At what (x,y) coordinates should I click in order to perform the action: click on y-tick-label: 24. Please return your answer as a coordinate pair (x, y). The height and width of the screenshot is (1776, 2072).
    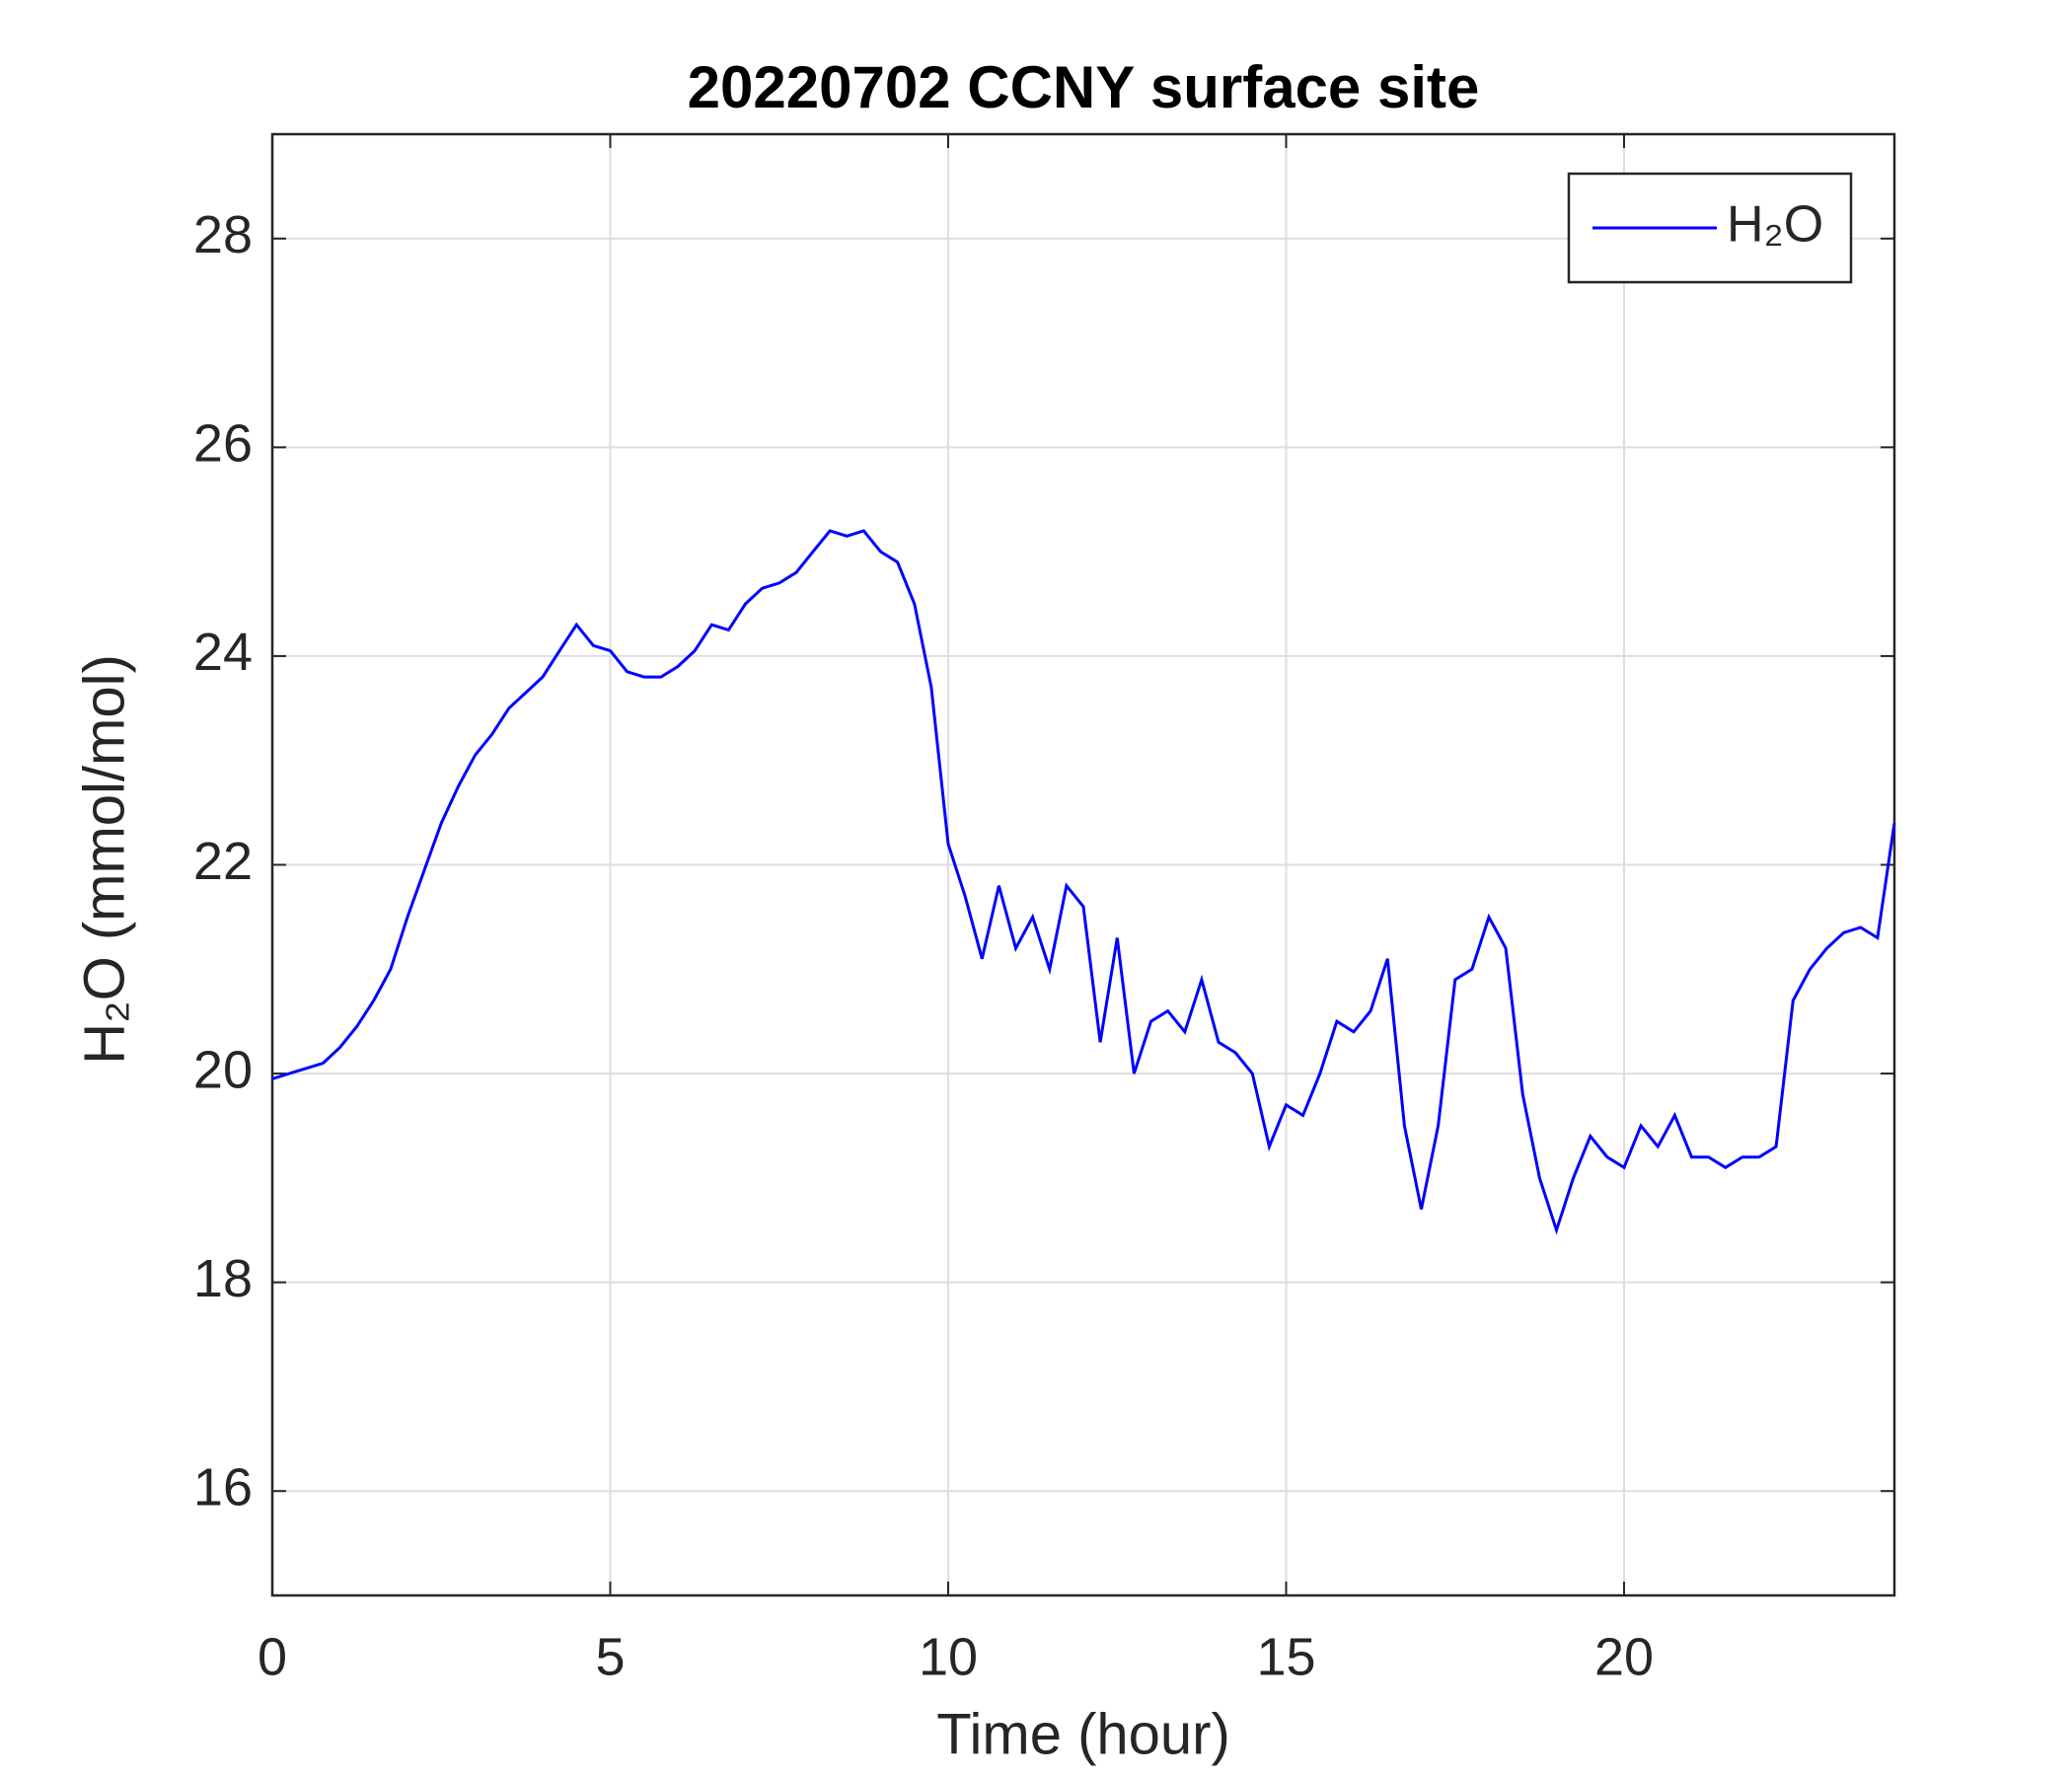
    Looking at the image, I should click on (223, 652).